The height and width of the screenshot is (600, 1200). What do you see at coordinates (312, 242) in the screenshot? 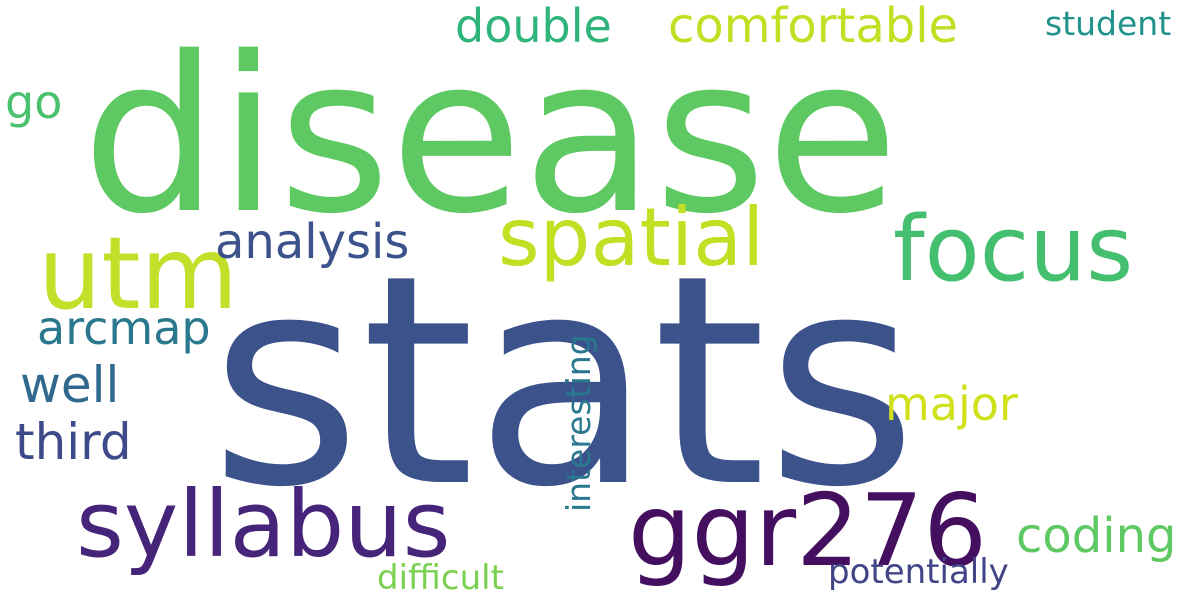
I see `word-analysis: analysis` at bounding box center [312, 242].